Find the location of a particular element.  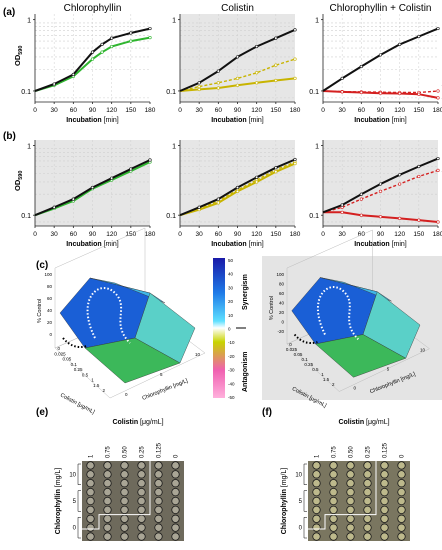

x-tick-label: 2 is located at coordinates (333, 384).